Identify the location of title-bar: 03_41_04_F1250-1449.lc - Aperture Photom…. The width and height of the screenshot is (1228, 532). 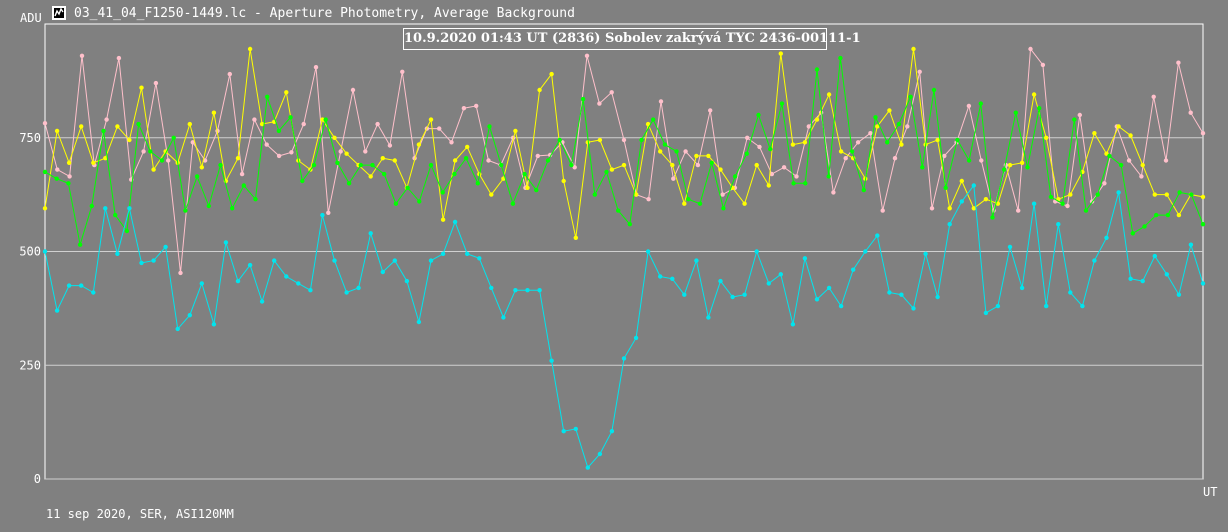
(313, 13).